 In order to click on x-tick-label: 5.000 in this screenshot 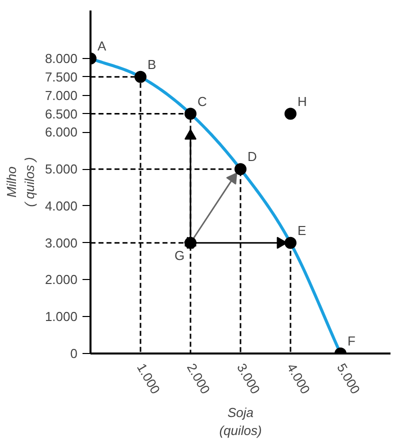, I will do `click(349, 378)`.